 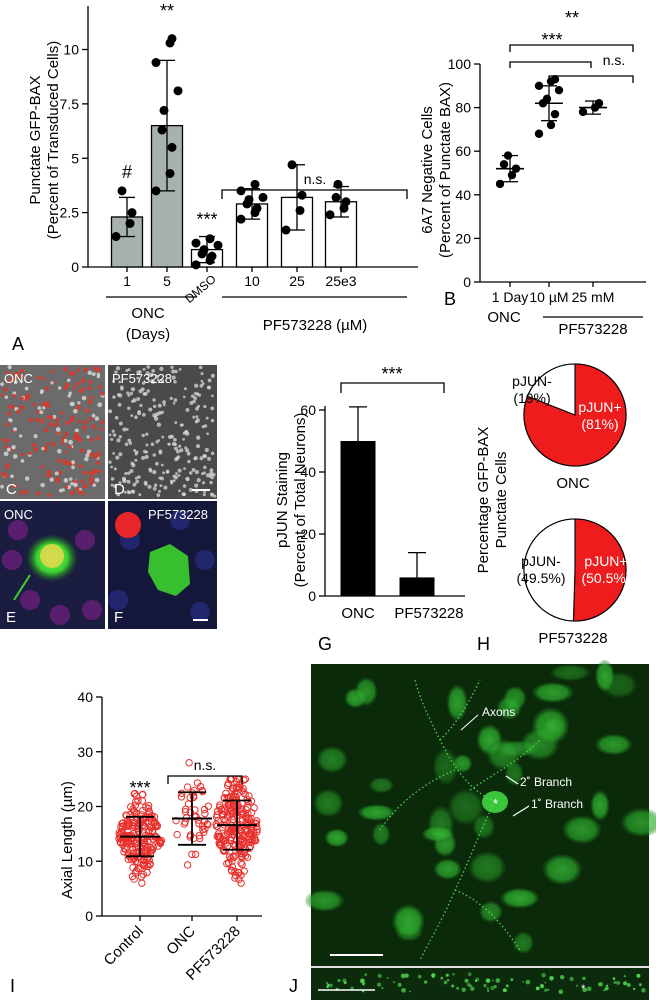 What do you see at coordinates (460, 64) in the screenshot?
I see `chart-b-ytick-label: 100` at bounding box center [460, 64].